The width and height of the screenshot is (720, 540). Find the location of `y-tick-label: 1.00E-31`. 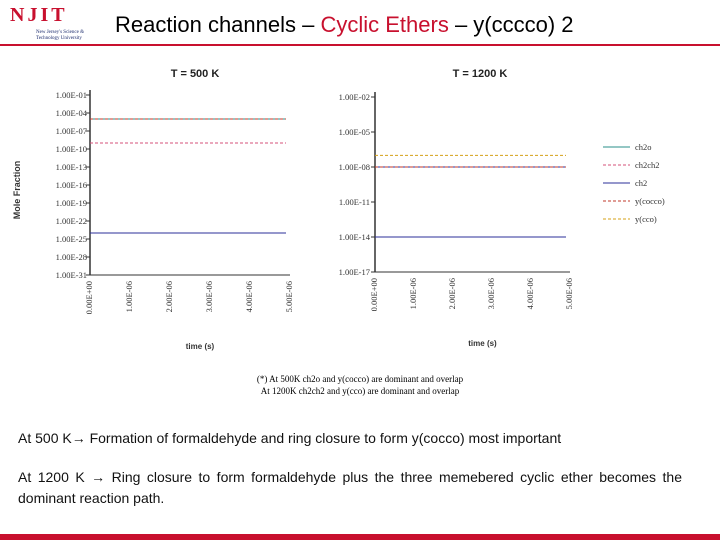

y-tick-label: 1.00E-31 is located at coordinates (71, 275).